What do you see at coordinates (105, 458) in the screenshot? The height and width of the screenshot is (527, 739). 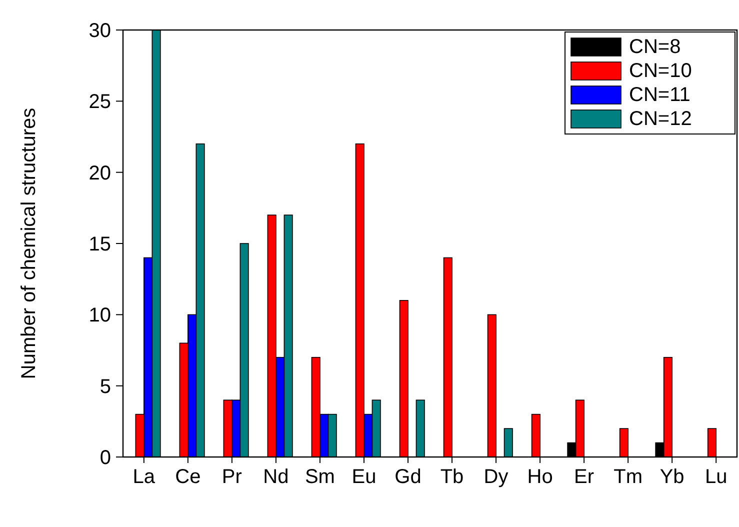 I see `y-tick-label: 0` at bounding box center [105, 458].